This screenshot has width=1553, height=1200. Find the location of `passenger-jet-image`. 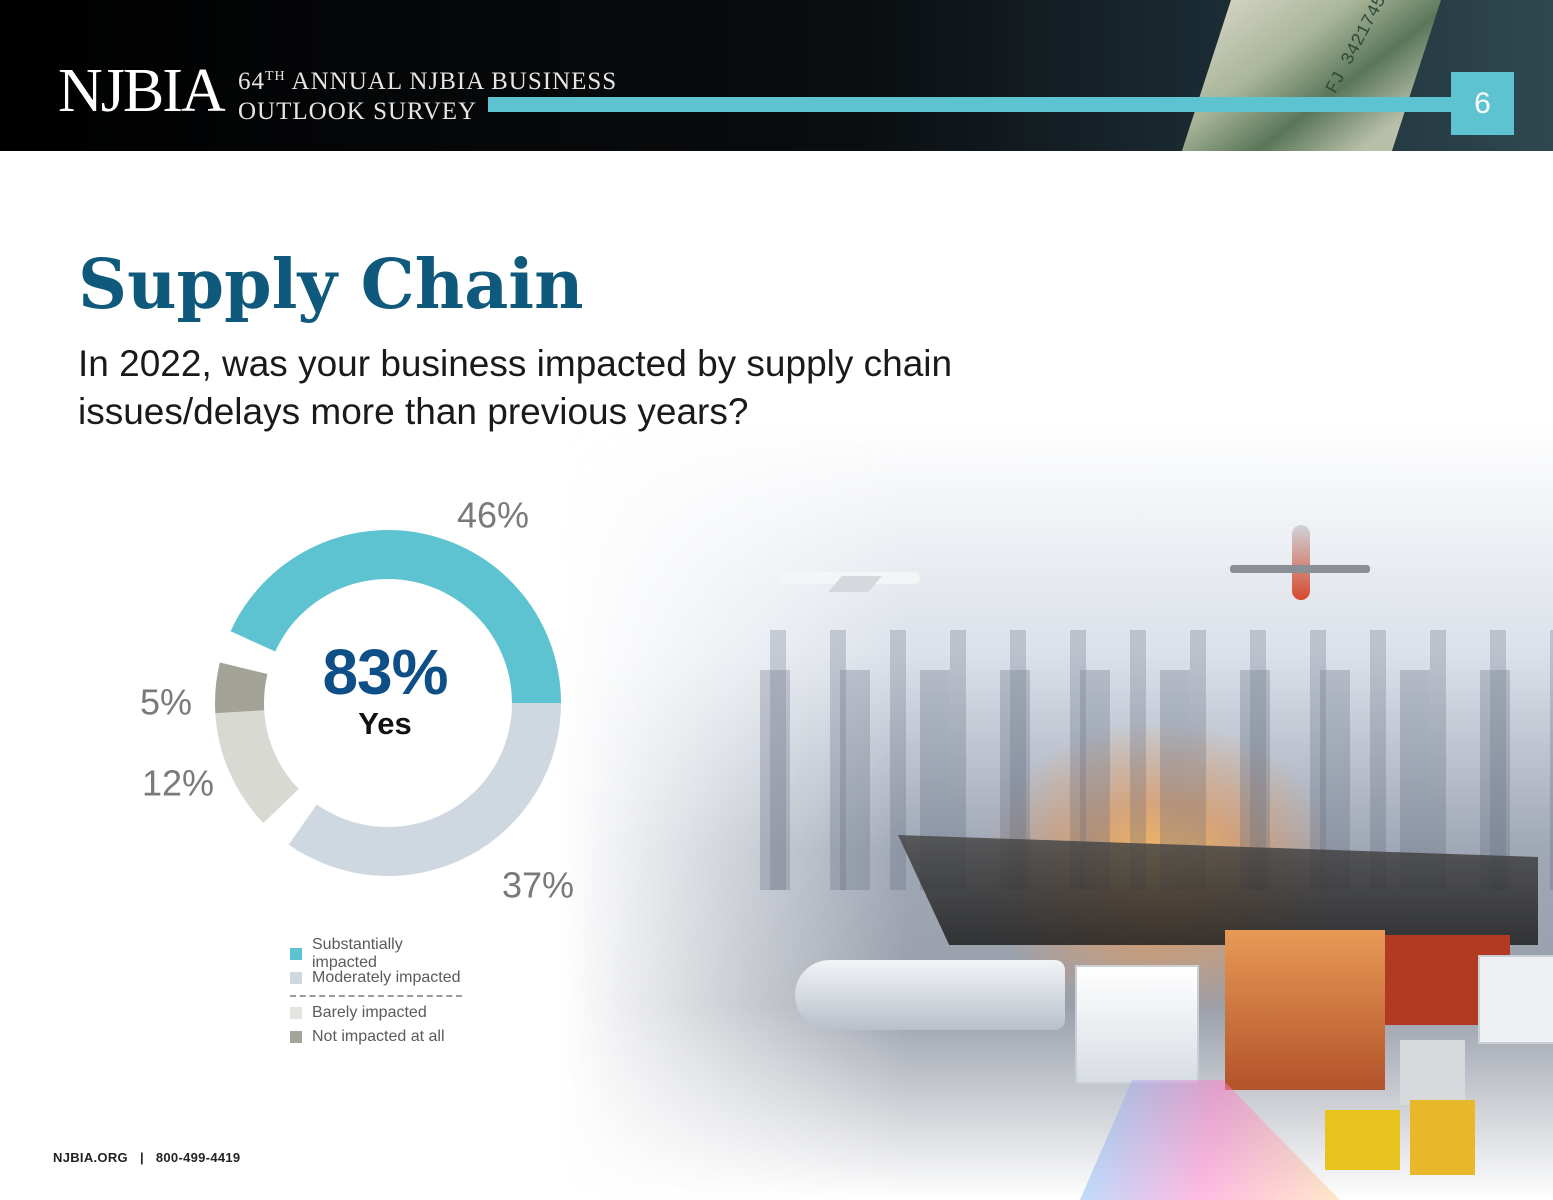

passenger-jet-image is located at coordinates (930, 995).